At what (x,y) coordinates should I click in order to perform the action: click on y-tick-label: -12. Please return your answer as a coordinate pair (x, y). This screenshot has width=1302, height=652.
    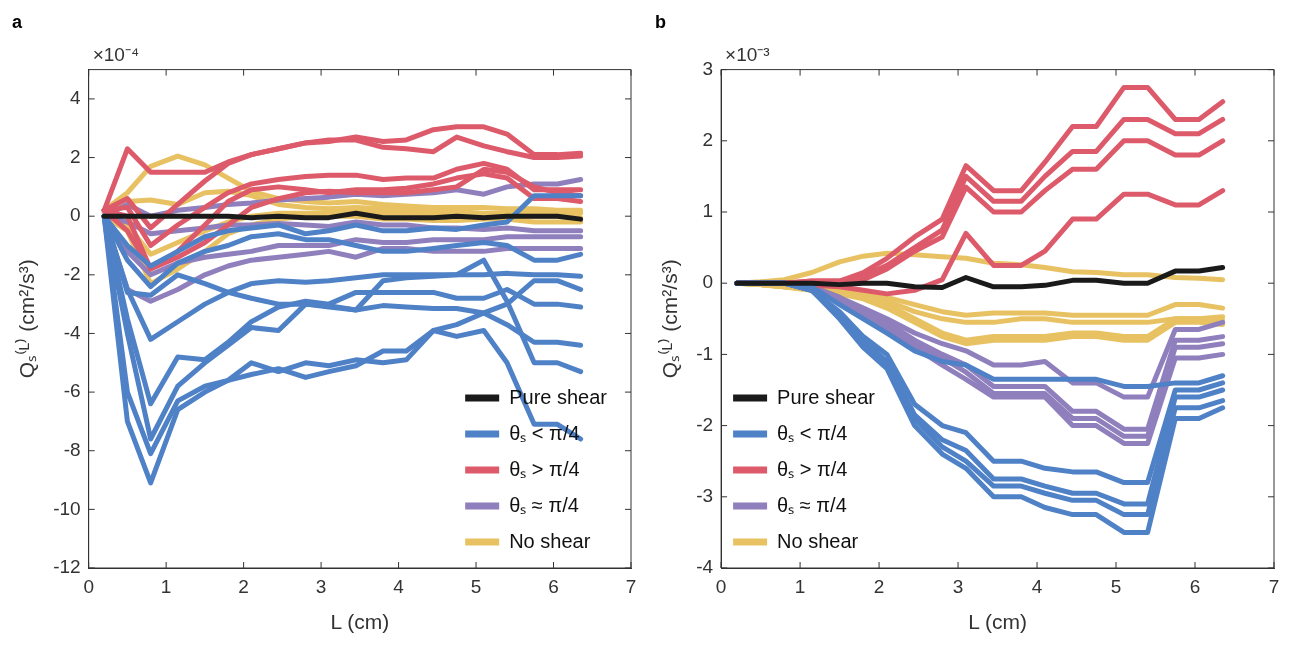
    Looking at the image, I should click on (67, 567).